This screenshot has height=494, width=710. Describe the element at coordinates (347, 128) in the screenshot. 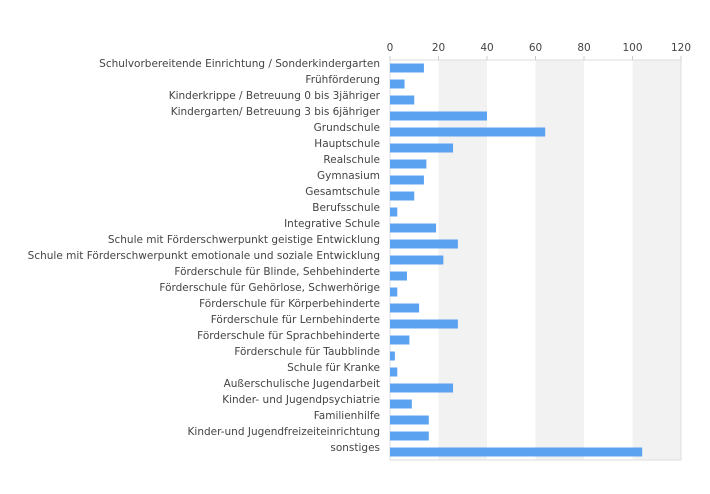

I see `category-label: Grundschule` at that location.